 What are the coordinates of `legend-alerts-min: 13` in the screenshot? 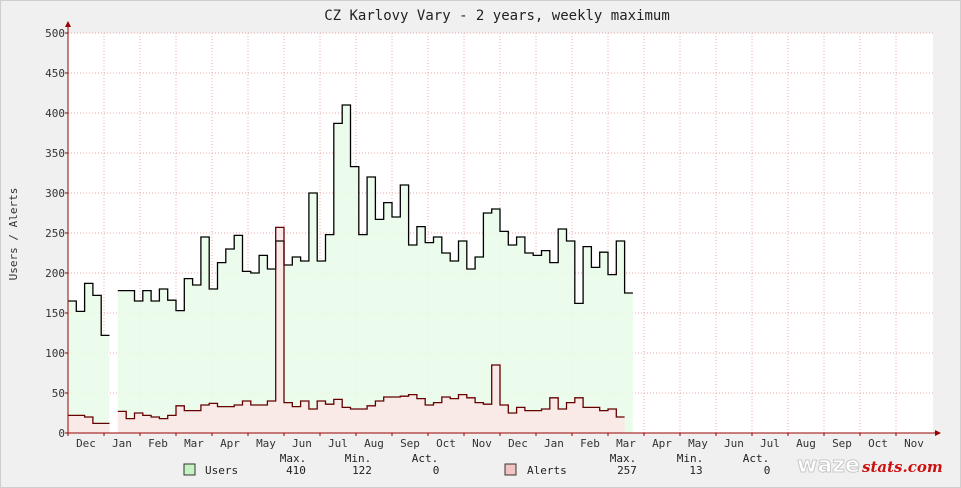 It's located at (695, 470).